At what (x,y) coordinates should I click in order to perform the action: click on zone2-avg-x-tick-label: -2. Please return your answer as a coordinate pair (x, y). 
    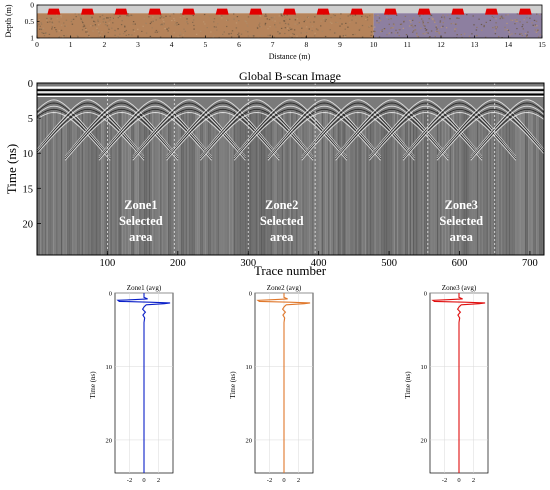
    Looking at the image, I should click on (269, 480).